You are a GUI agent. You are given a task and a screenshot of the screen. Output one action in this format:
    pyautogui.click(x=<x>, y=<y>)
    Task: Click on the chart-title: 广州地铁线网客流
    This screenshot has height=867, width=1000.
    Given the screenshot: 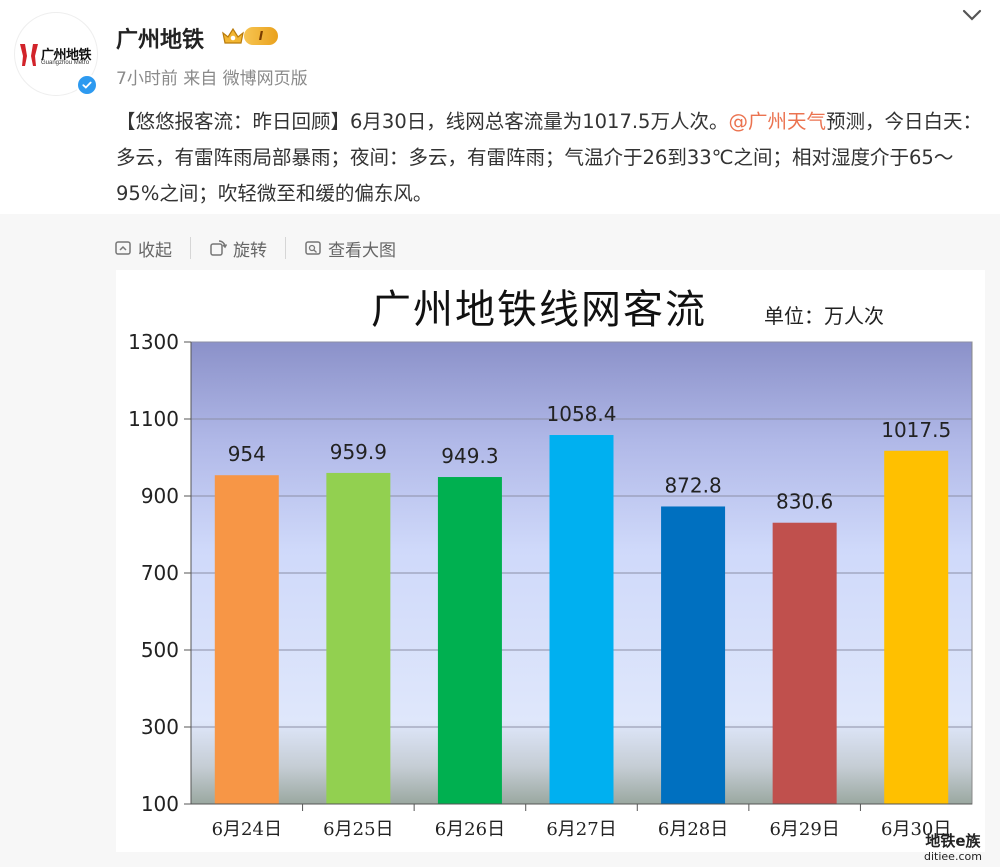 What is the action you would take?
    pyautogui.click(x=539, y=310)
    